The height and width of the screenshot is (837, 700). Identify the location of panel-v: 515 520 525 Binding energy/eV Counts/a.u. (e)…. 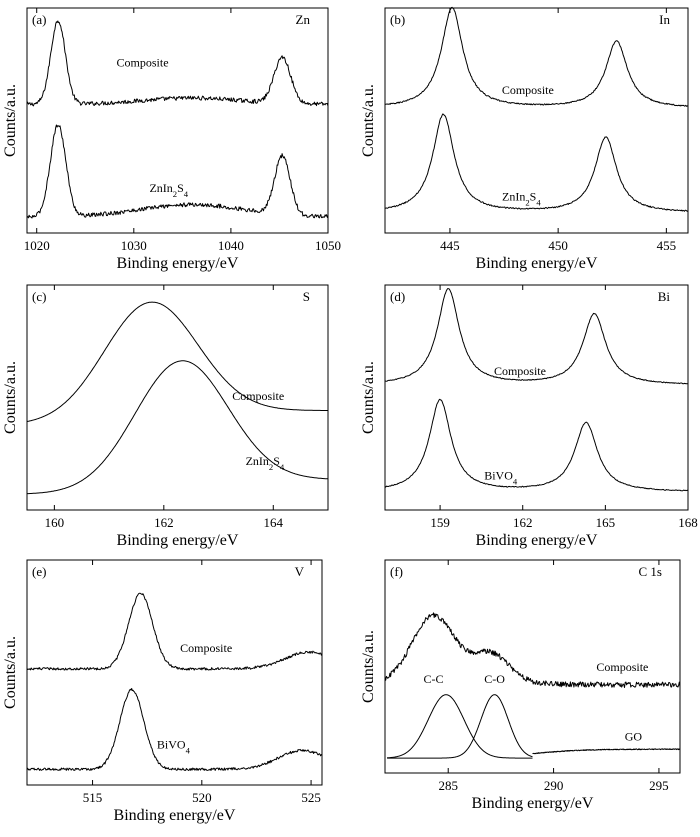
(162, 691).